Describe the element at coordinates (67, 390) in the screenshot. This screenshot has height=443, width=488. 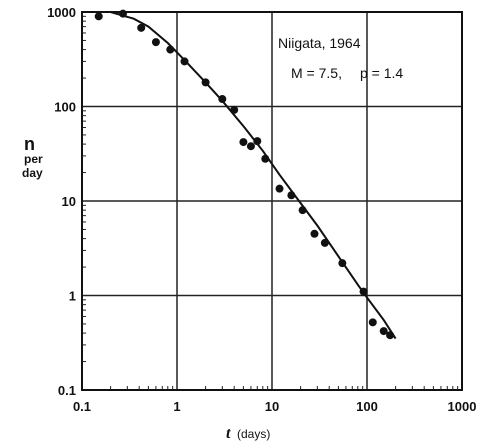
I see `y-tick-label: 0.1` at that location.